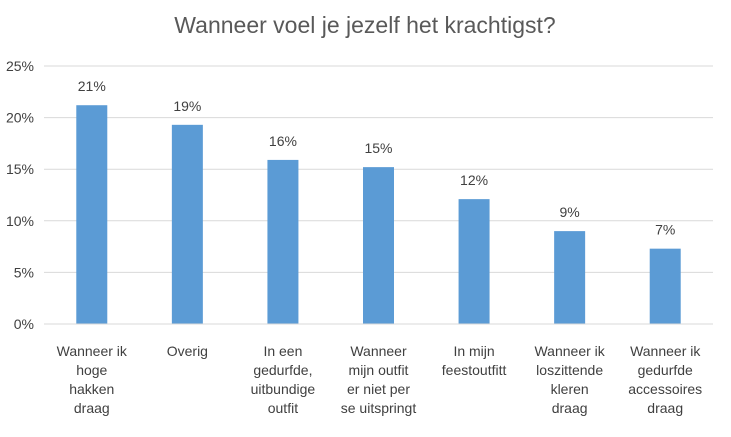 The width and height of the screenshot is (731, 437). Describe the element at coordinates (569, 379) in the screenshot. I see `x-category-label: Wanneer ik loszittende kleren draag` at that location.